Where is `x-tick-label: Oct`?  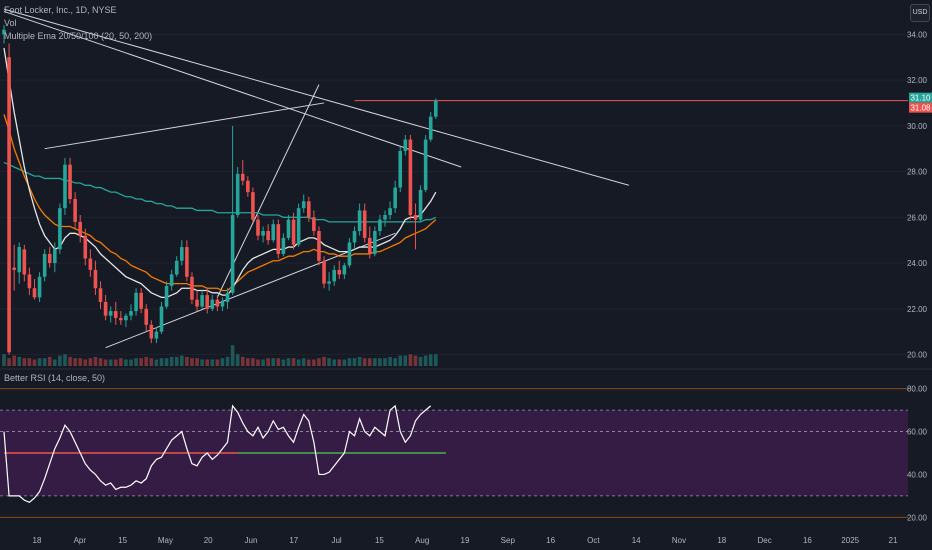 x-tick-label: Oct is located at coordinates (593, 540).